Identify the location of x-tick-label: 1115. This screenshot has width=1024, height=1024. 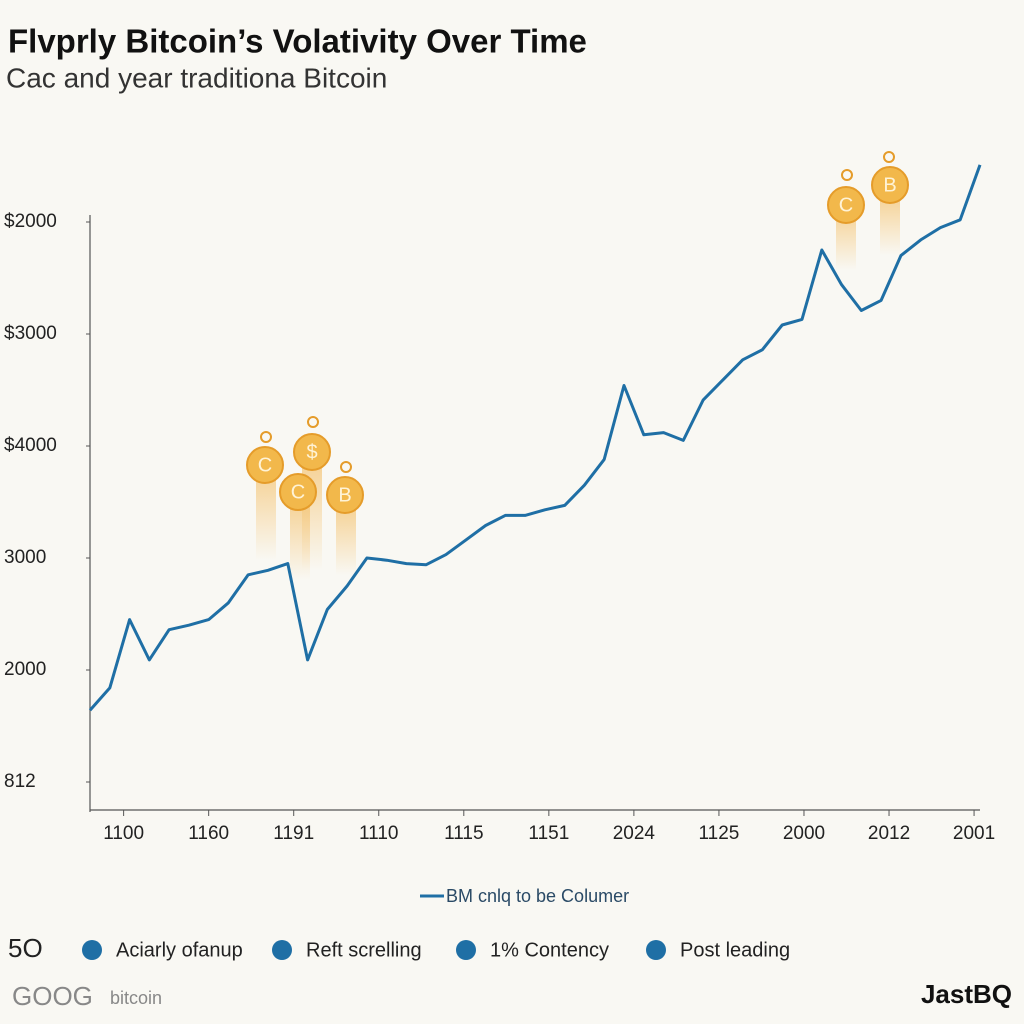
(463, 833).